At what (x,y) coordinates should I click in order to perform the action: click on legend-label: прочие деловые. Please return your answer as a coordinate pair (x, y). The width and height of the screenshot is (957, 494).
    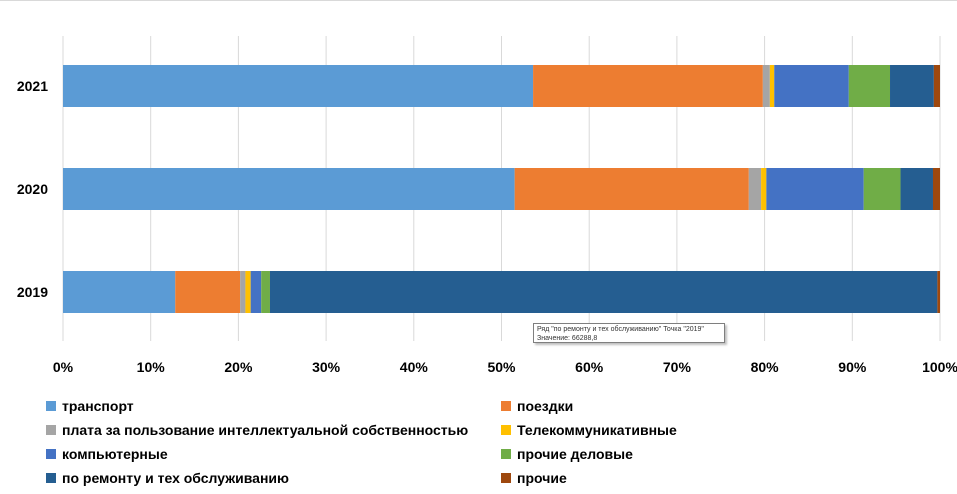
    Looking at the image, I should click on (575, 454).